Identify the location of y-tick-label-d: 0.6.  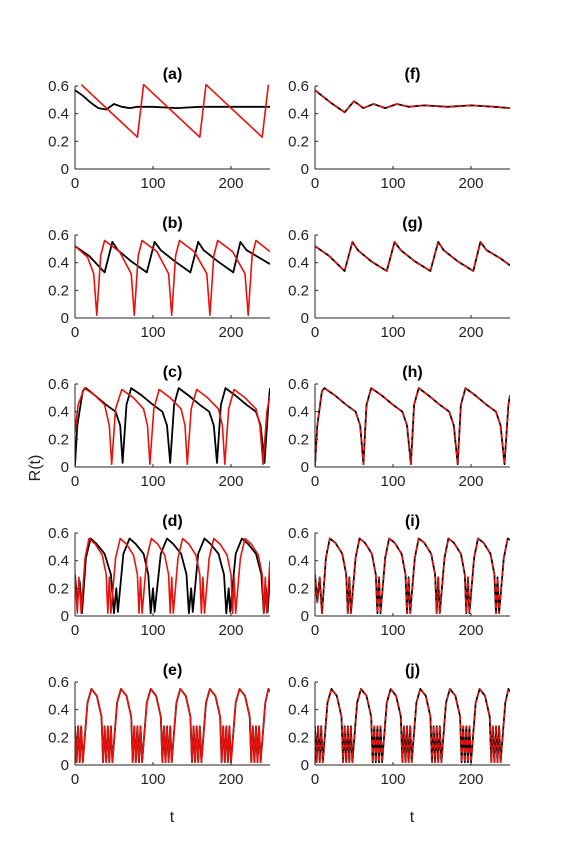
(58, 533).